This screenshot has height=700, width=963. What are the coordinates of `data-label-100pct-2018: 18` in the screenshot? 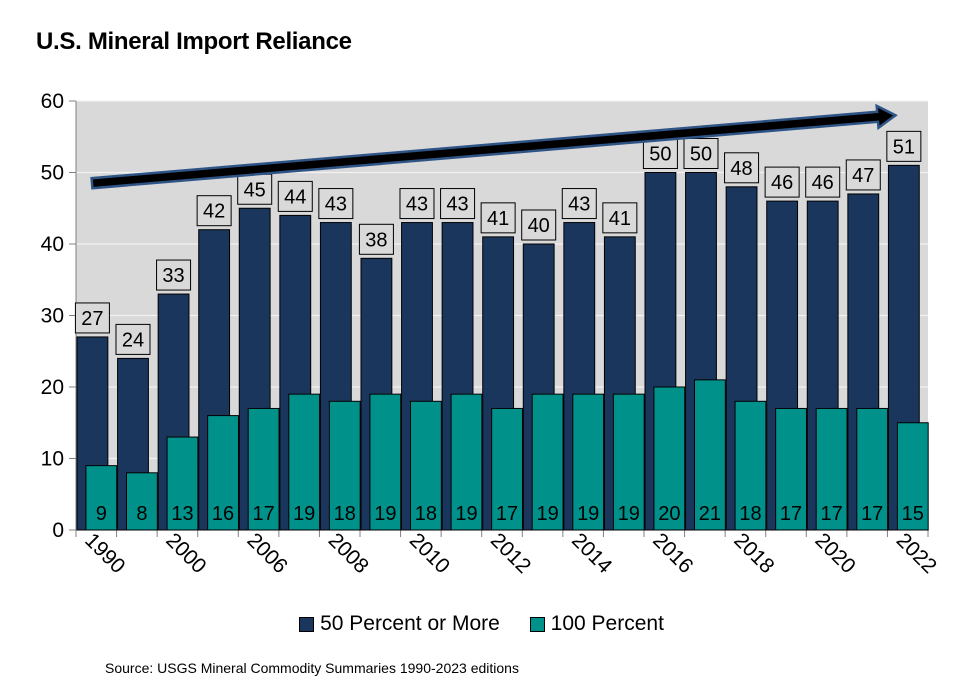 It's located at (750, 514).